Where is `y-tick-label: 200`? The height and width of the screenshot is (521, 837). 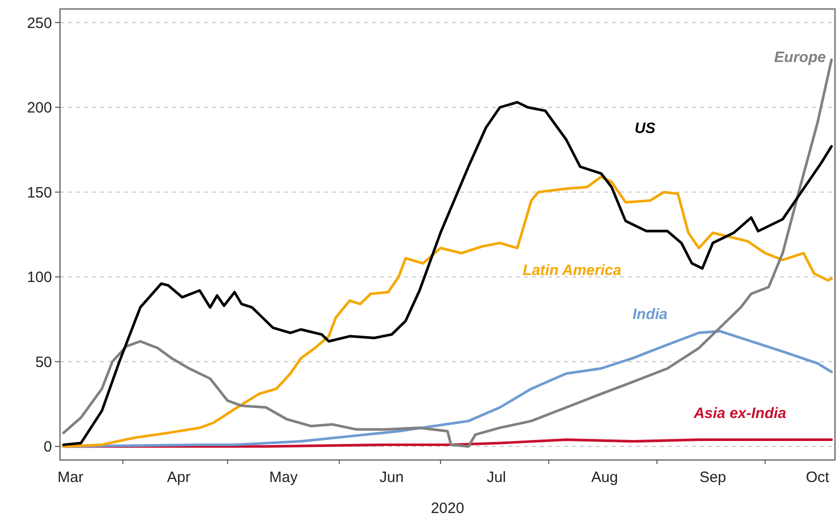 y-tick-label: 200 is located at coordinates (39, 108).